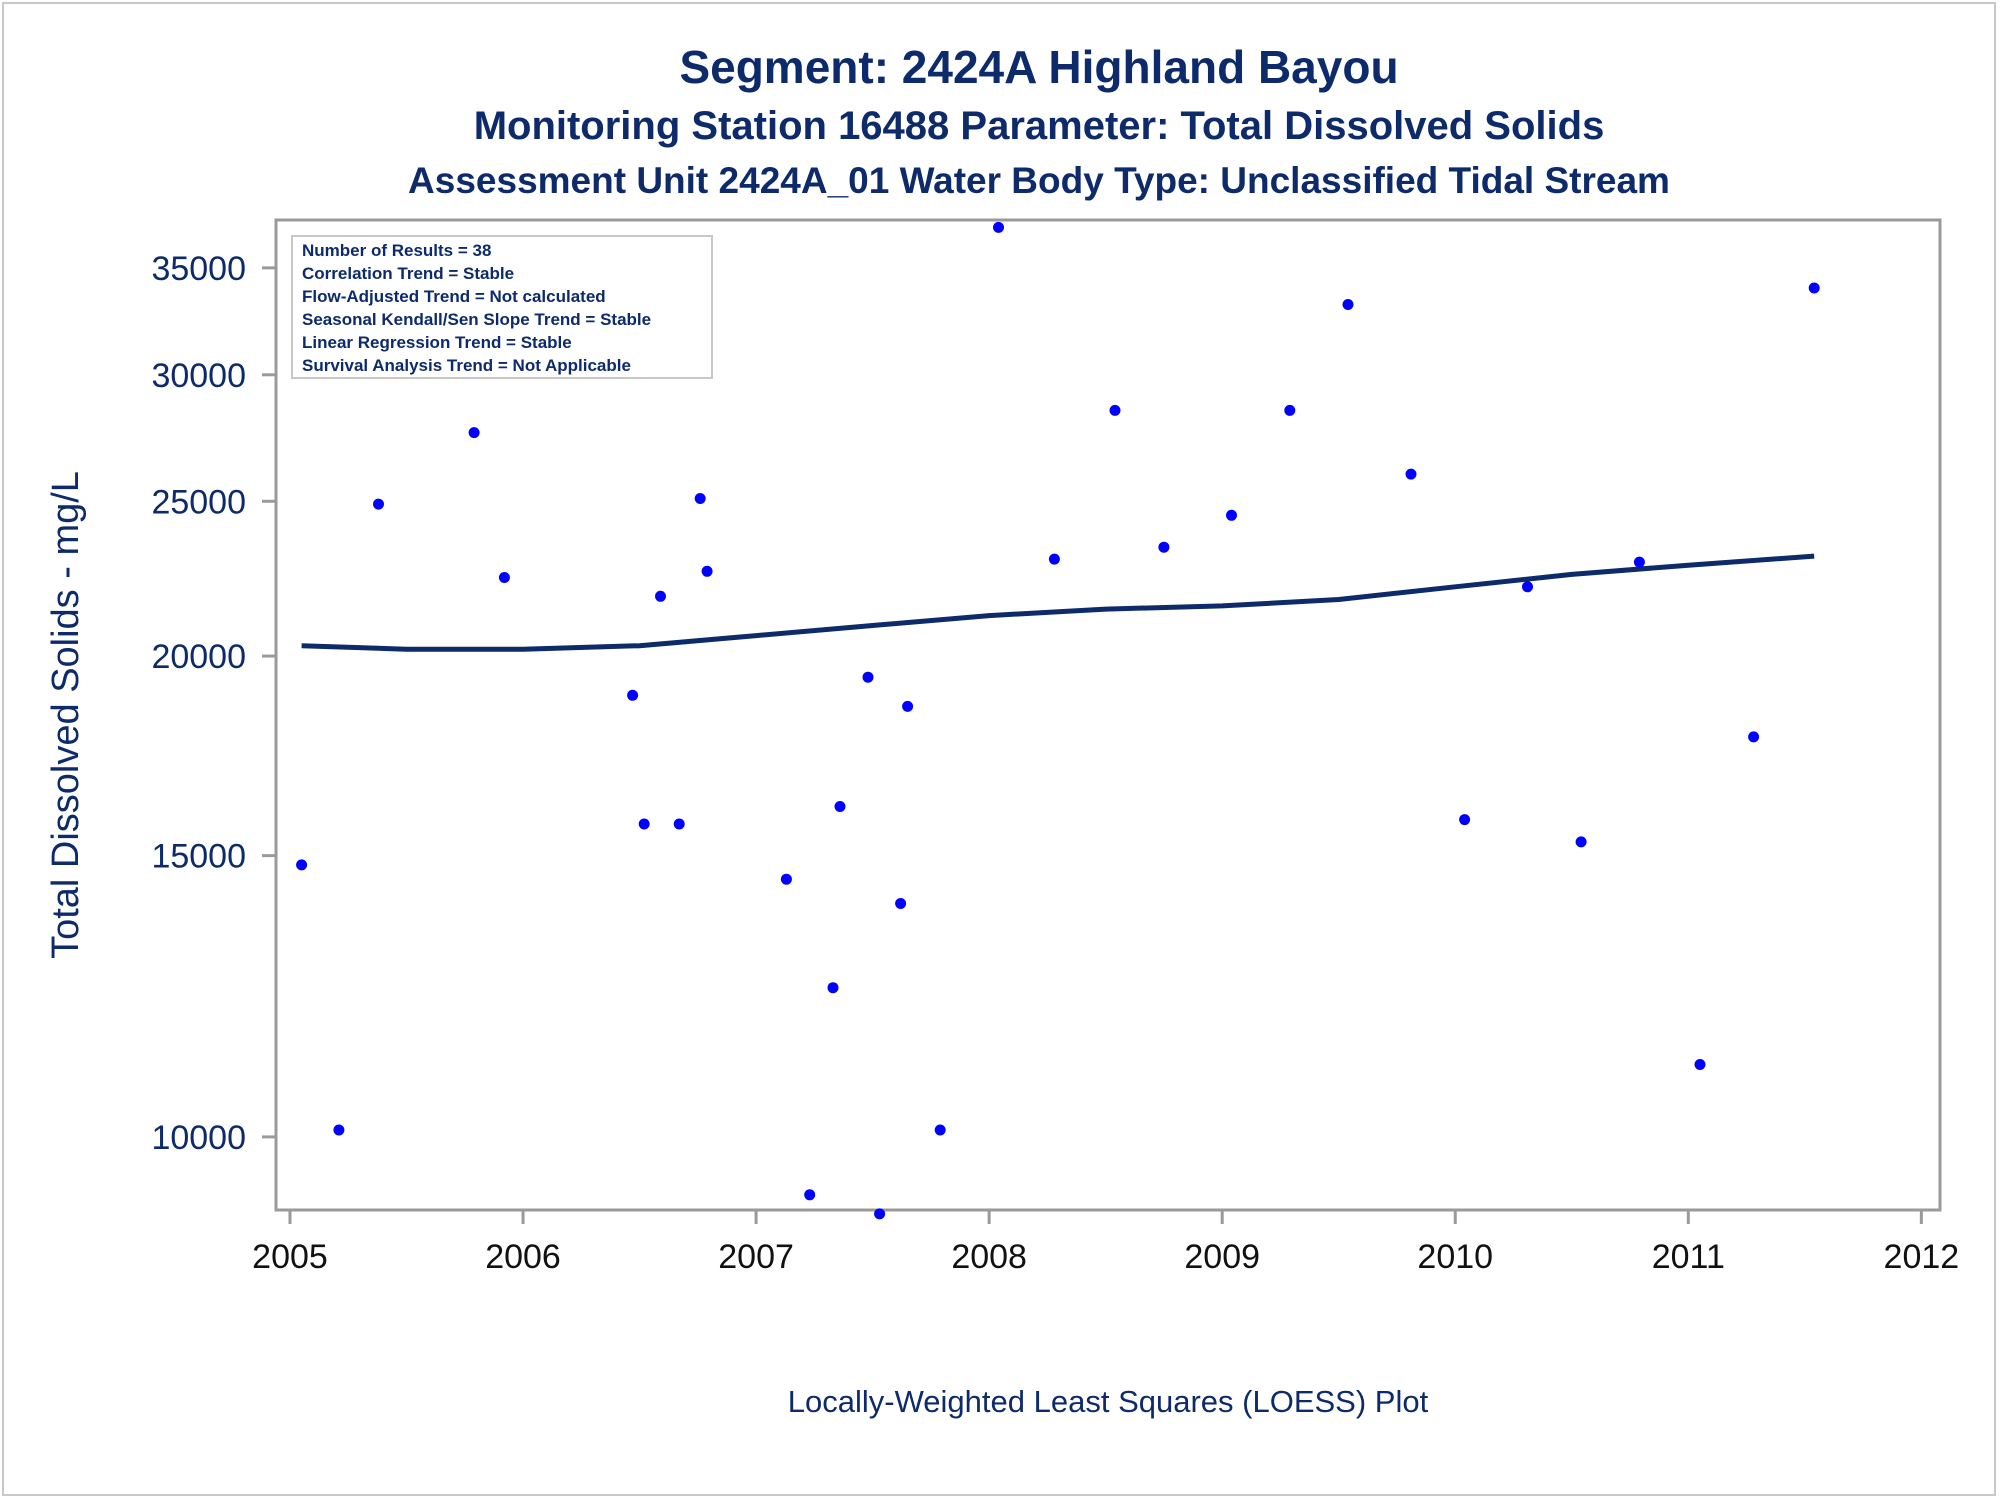 The height and width of the screenshot is (1500, 2000). What do you see at coordinates (396, 250) in the screenshot?
I see `stats-box-line: Number of Results = 38` at bounding box center [396, 250].